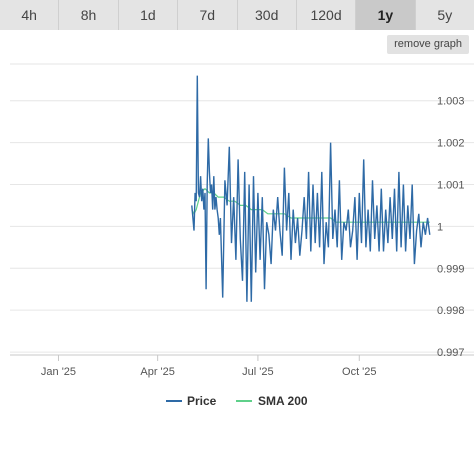 This screenshot has height=455, width=474. What do you see at coordinates (440, 227) in the screenshot?
I see `y-tick-label: 1` at bounding box center [440, 227].